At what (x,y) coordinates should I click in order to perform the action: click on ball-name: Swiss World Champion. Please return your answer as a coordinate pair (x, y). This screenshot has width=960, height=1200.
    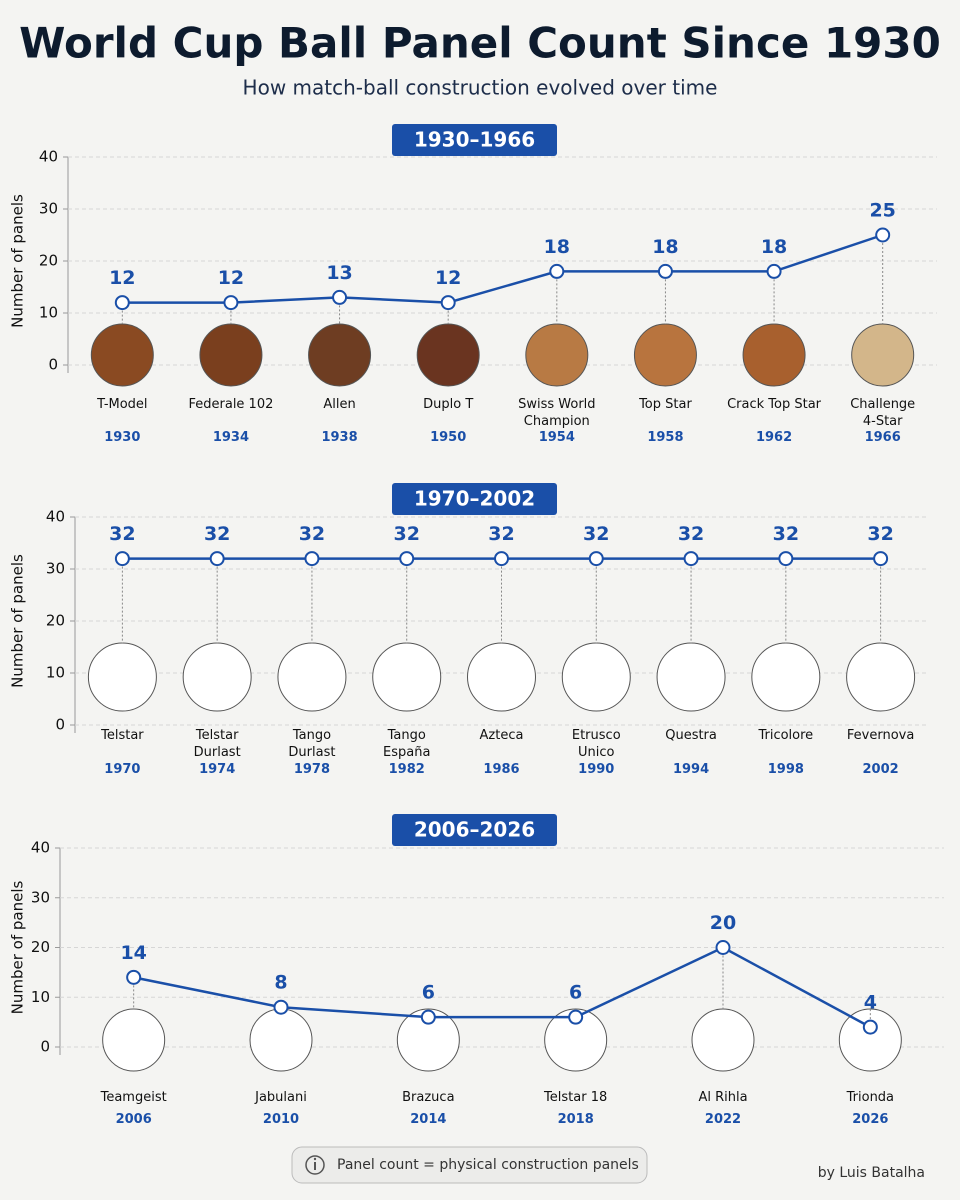
    Looking at the image, I should click on (557, 413).